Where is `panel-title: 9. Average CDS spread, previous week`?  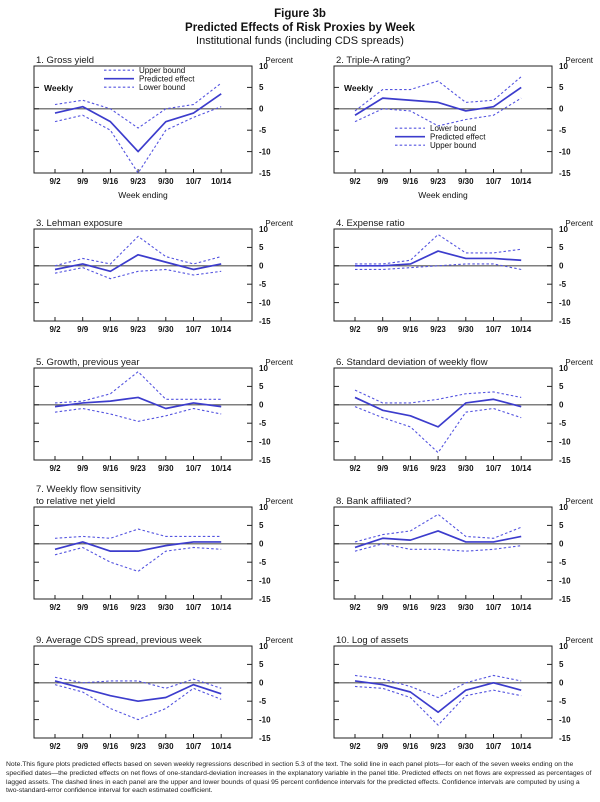
panel-title: 9. Average CDS spread, previous week is located at coordinates (119, 640).